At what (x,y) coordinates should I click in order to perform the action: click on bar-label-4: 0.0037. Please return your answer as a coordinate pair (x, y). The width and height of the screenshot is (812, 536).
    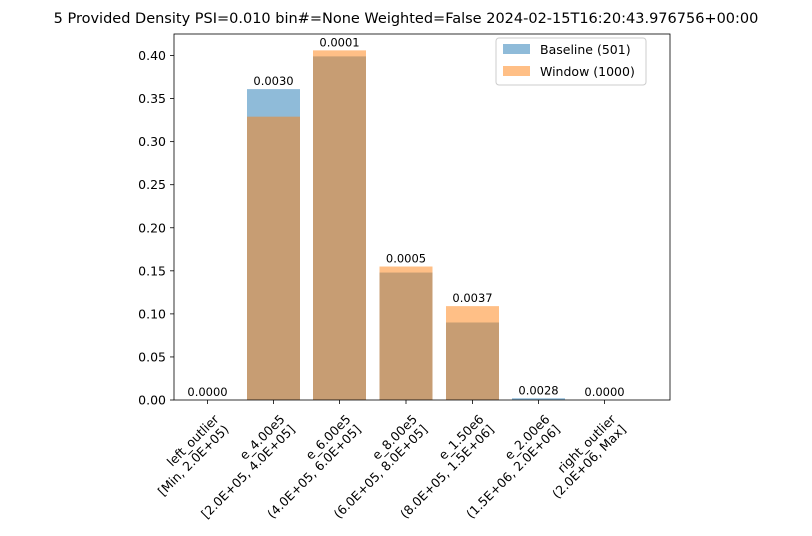
    Looking at the image, I should click on (472, 298).